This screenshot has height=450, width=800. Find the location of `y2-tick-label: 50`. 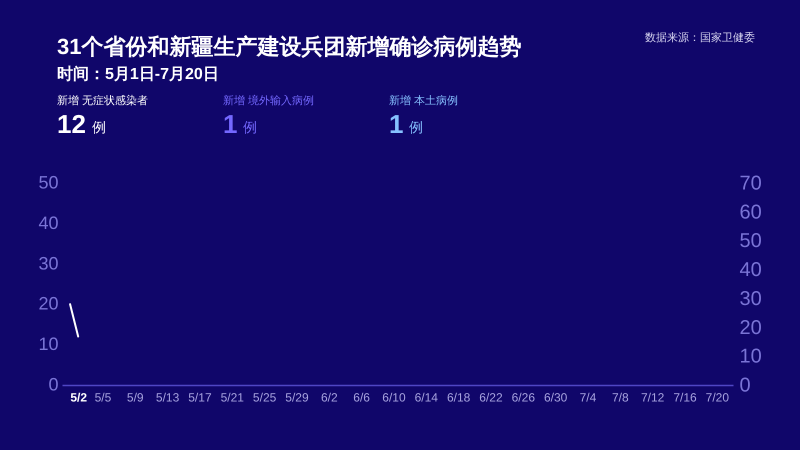

y2-tick-label: 50 is located at coordinates (751, 241).